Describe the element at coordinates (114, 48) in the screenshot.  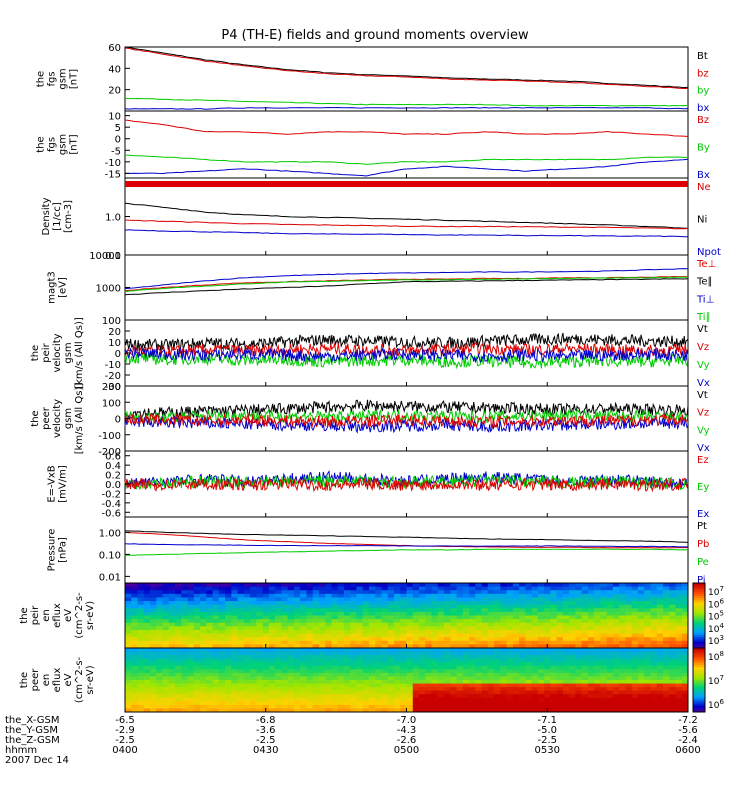
I see `ytick-label: 60` at that location.